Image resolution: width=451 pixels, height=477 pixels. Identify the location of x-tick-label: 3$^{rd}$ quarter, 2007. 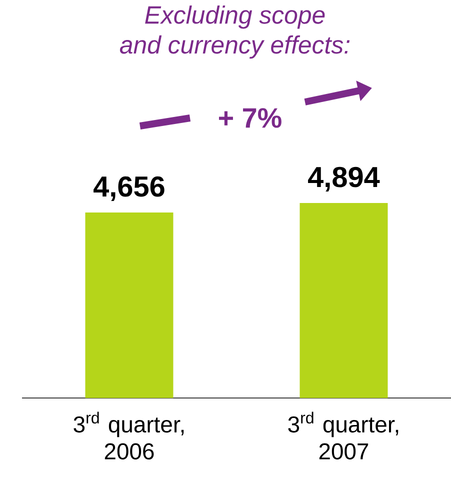
(343, 436).